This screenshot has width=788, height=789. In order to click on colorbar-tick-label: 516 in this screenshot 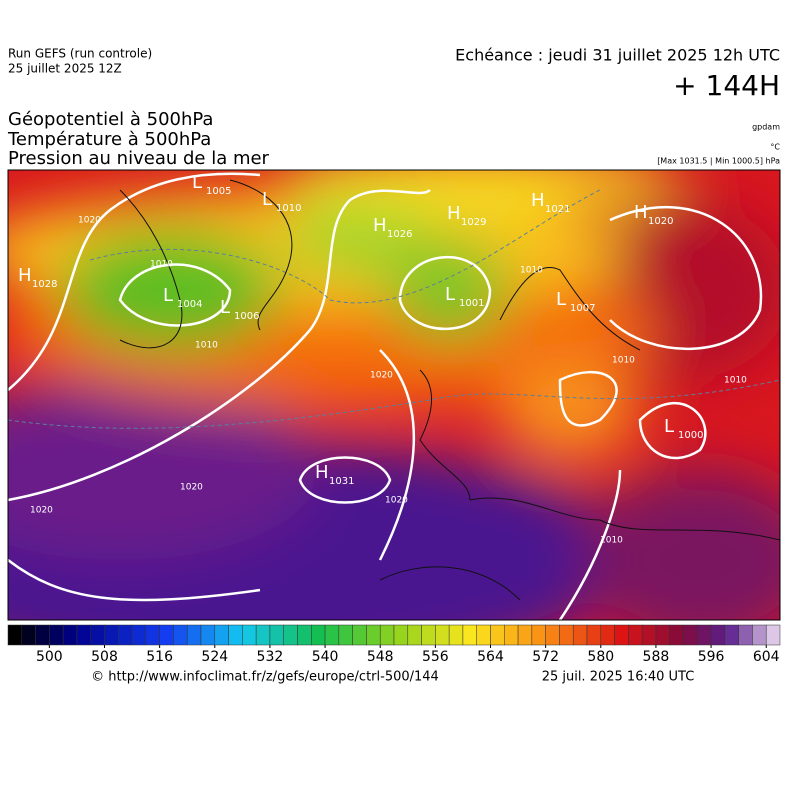, I will do `click(159, 657)`.